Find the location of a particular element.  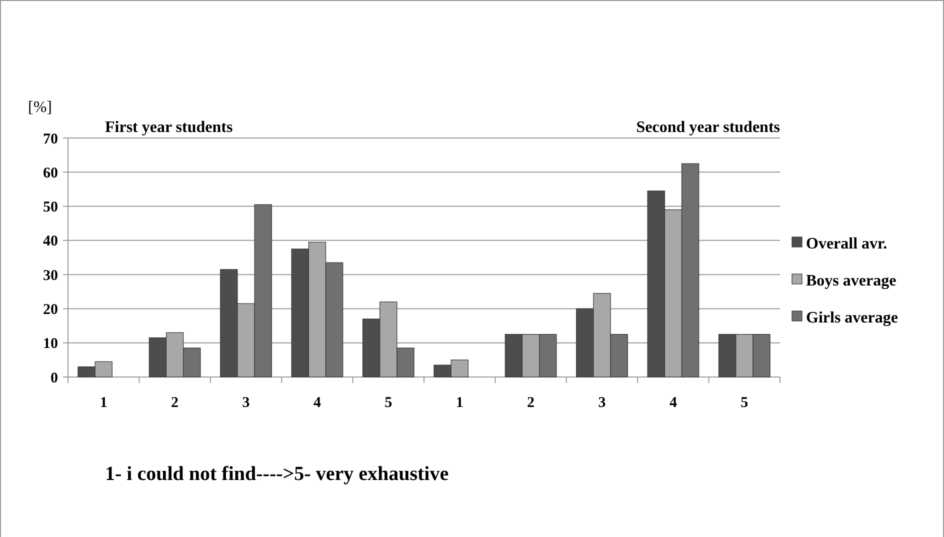

legend-label: Overall avr. is located at coordinates (847, 244).